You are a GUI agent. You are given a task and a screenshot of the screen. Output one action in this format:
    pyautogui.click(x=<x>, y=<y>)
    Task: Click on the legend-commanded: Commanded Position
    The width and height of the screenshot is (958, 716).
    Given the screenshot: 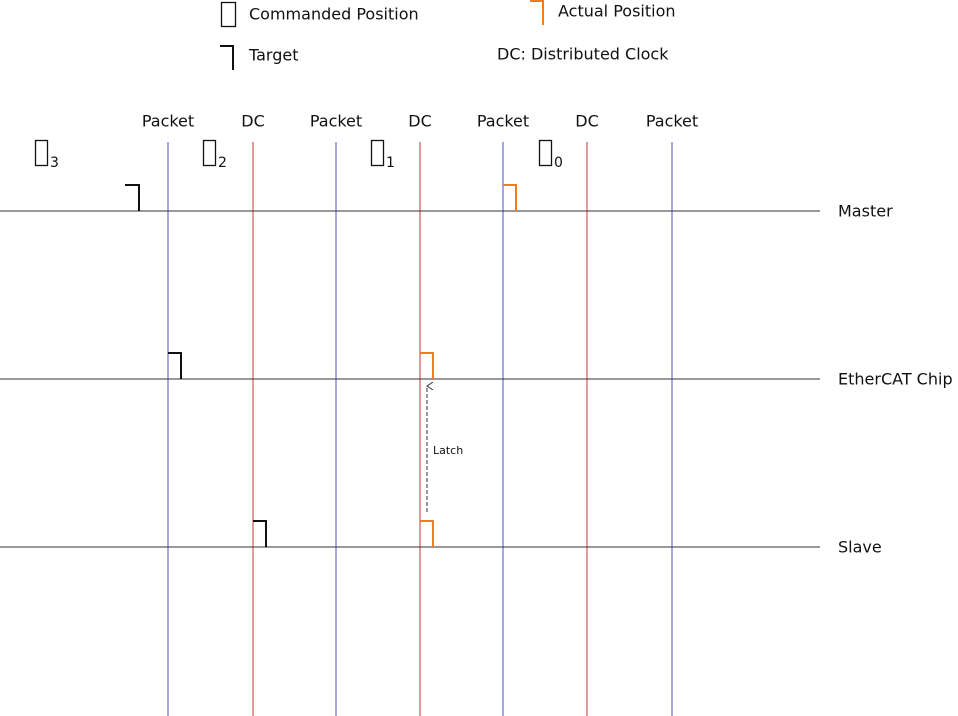 What is the action you would take?
    pyautogui.click(x=334, y=14)
    